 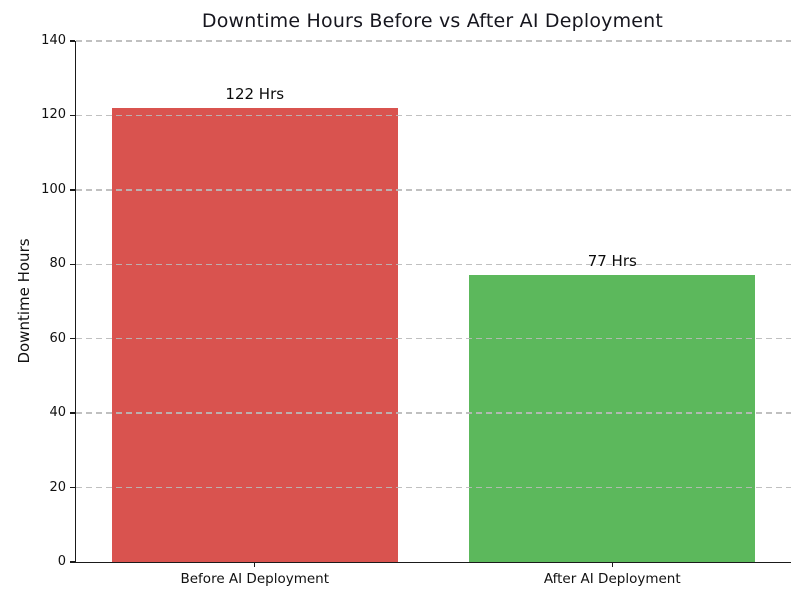 What do you see at coordinates (57, 413) in the screenshot?
I see `y-tick-label: 40` at bounding box center [57, 413].